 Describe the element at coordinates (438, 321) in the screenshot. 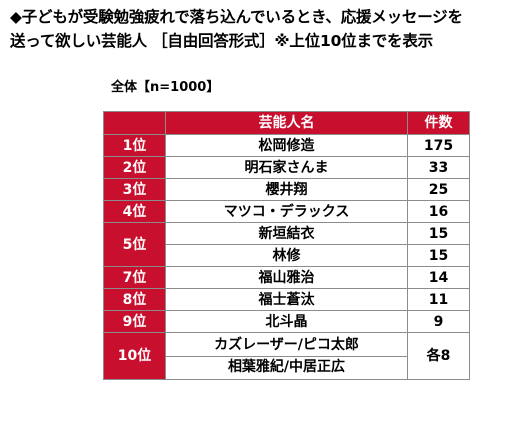

I see `count-cell: 9` at that location.